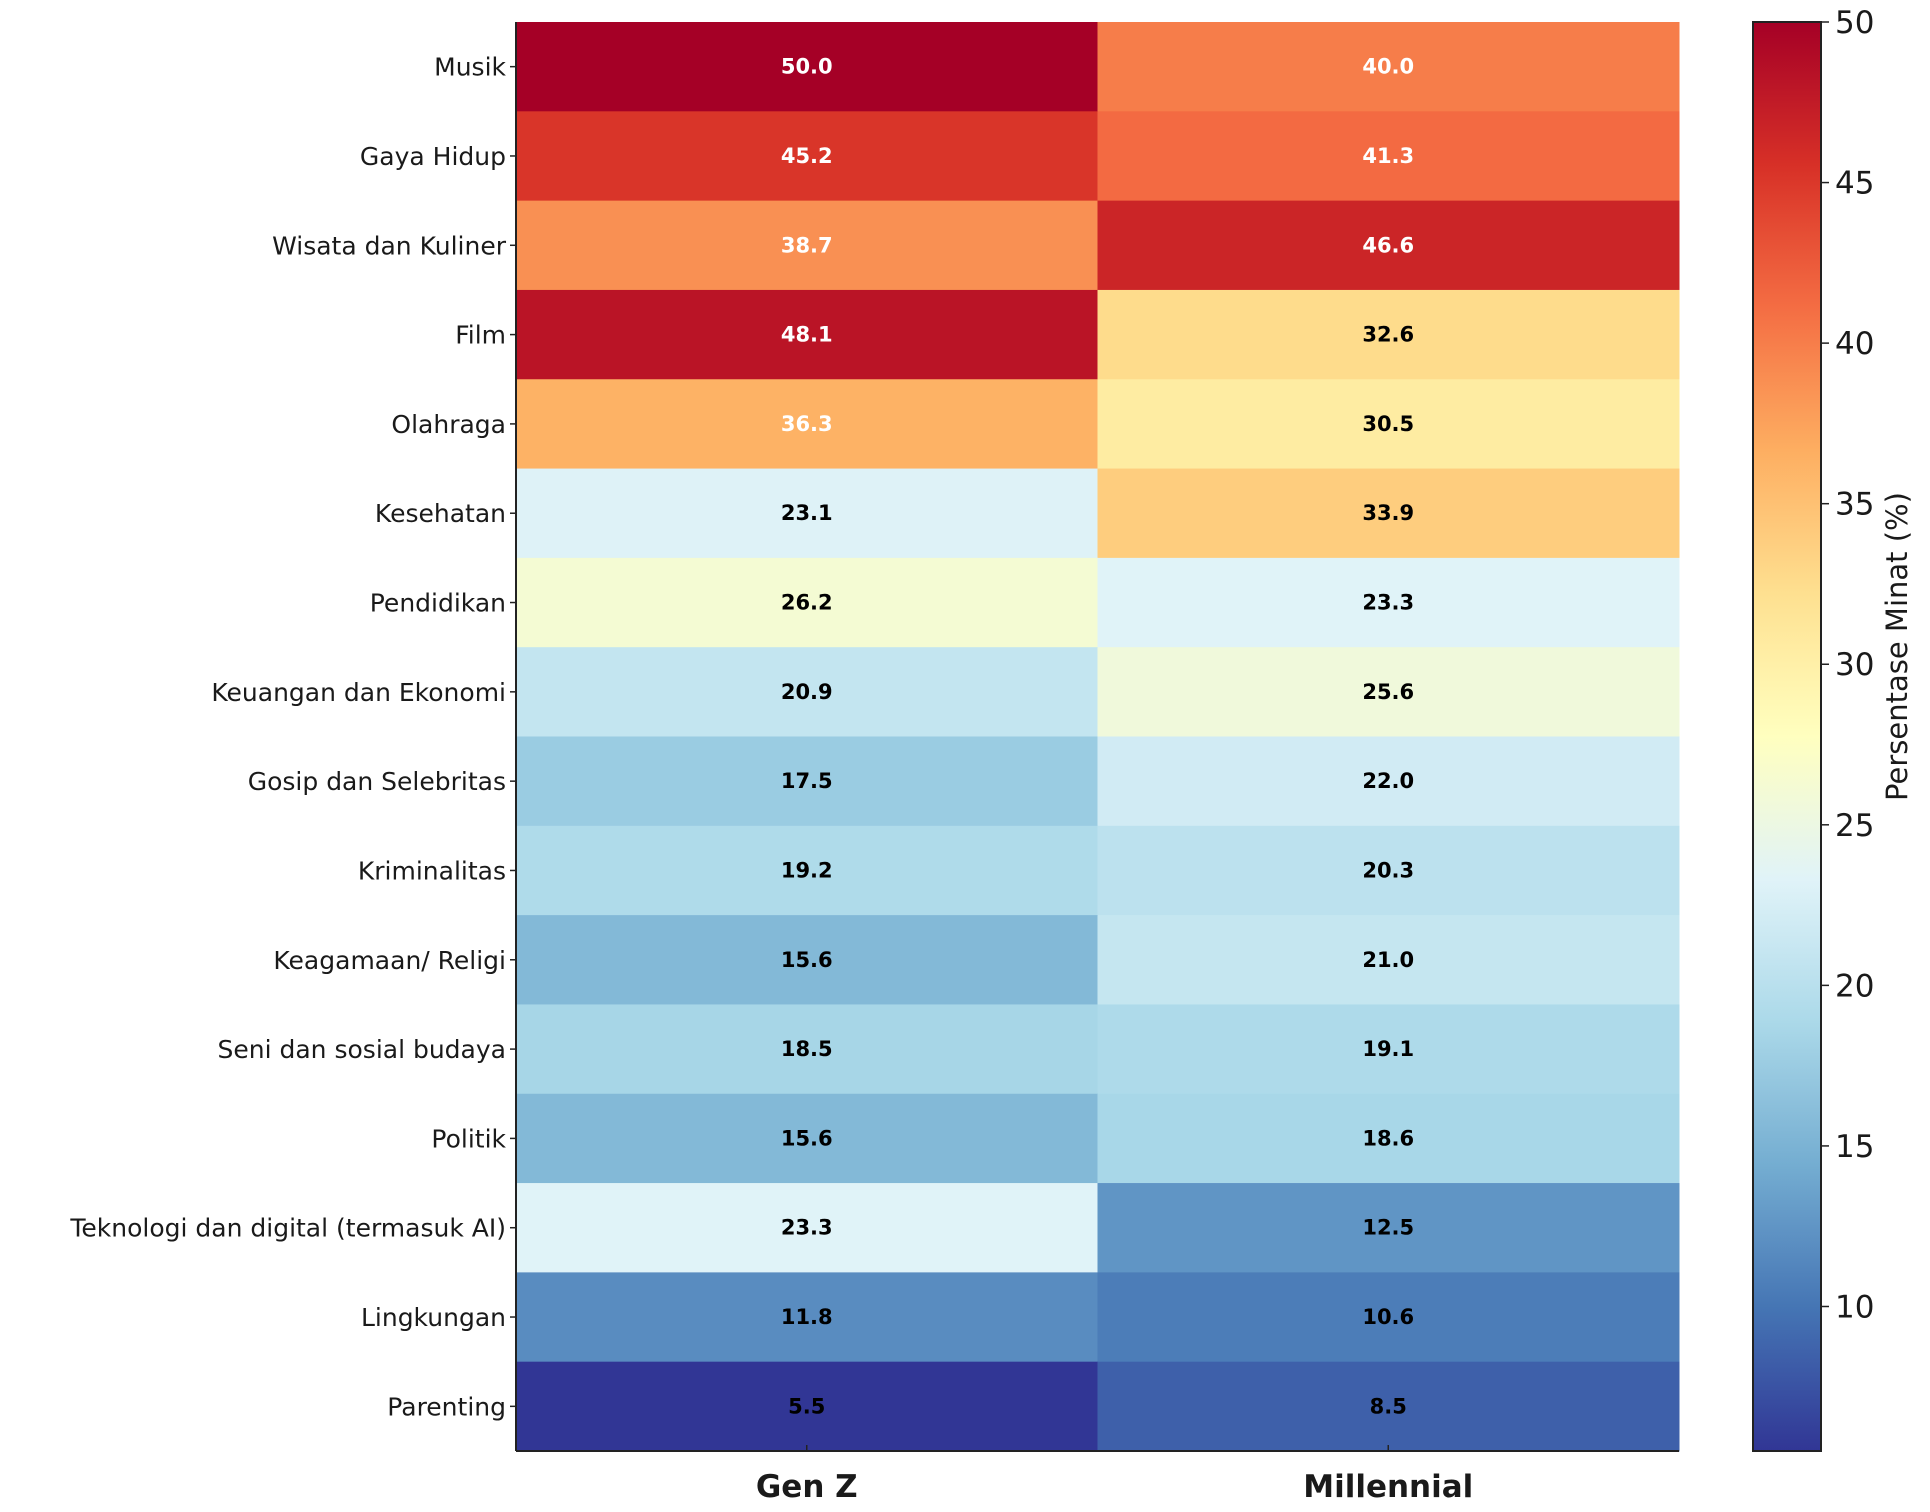 This screenshot has height=1512, width=1930. I want to click on row-label: Kesehatan, so click(440, 513).